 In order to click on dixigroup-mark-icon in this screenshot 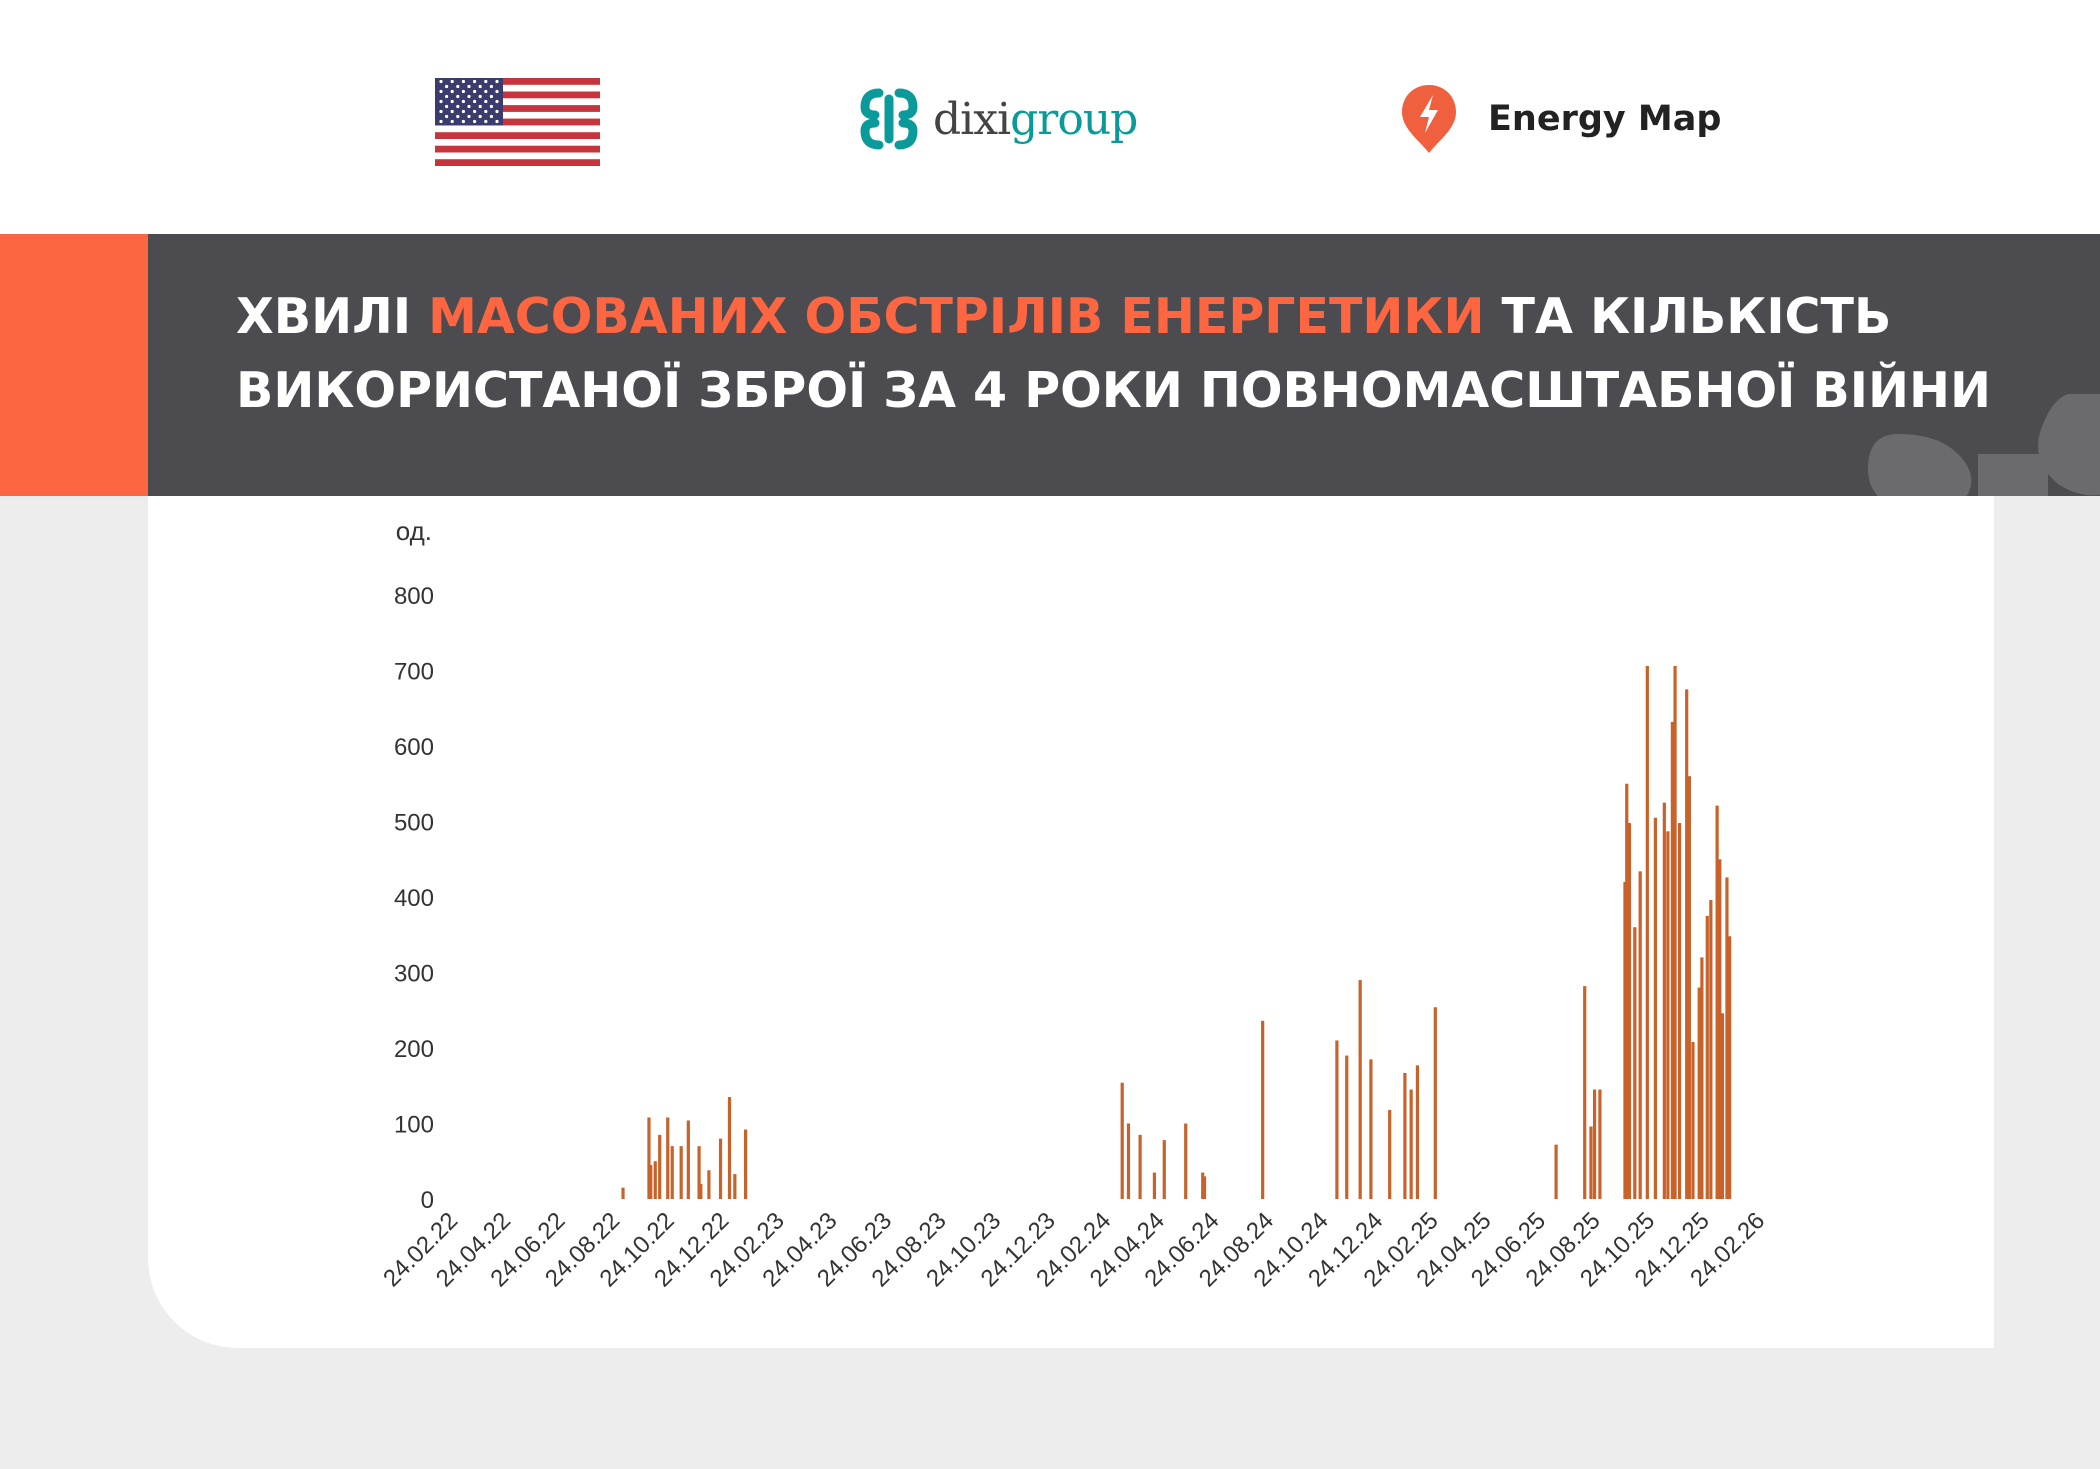, I will do `click(889, 119)`.